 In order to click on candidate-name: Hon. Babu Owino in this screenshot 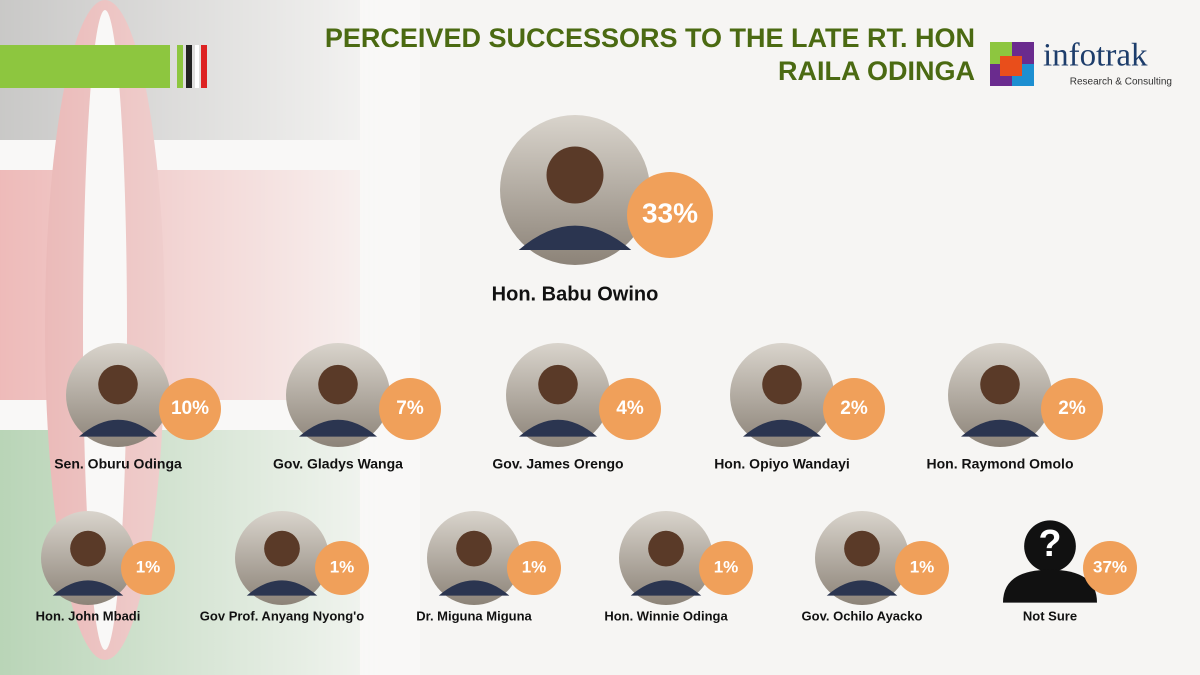, I will do `click(575, 294)`.